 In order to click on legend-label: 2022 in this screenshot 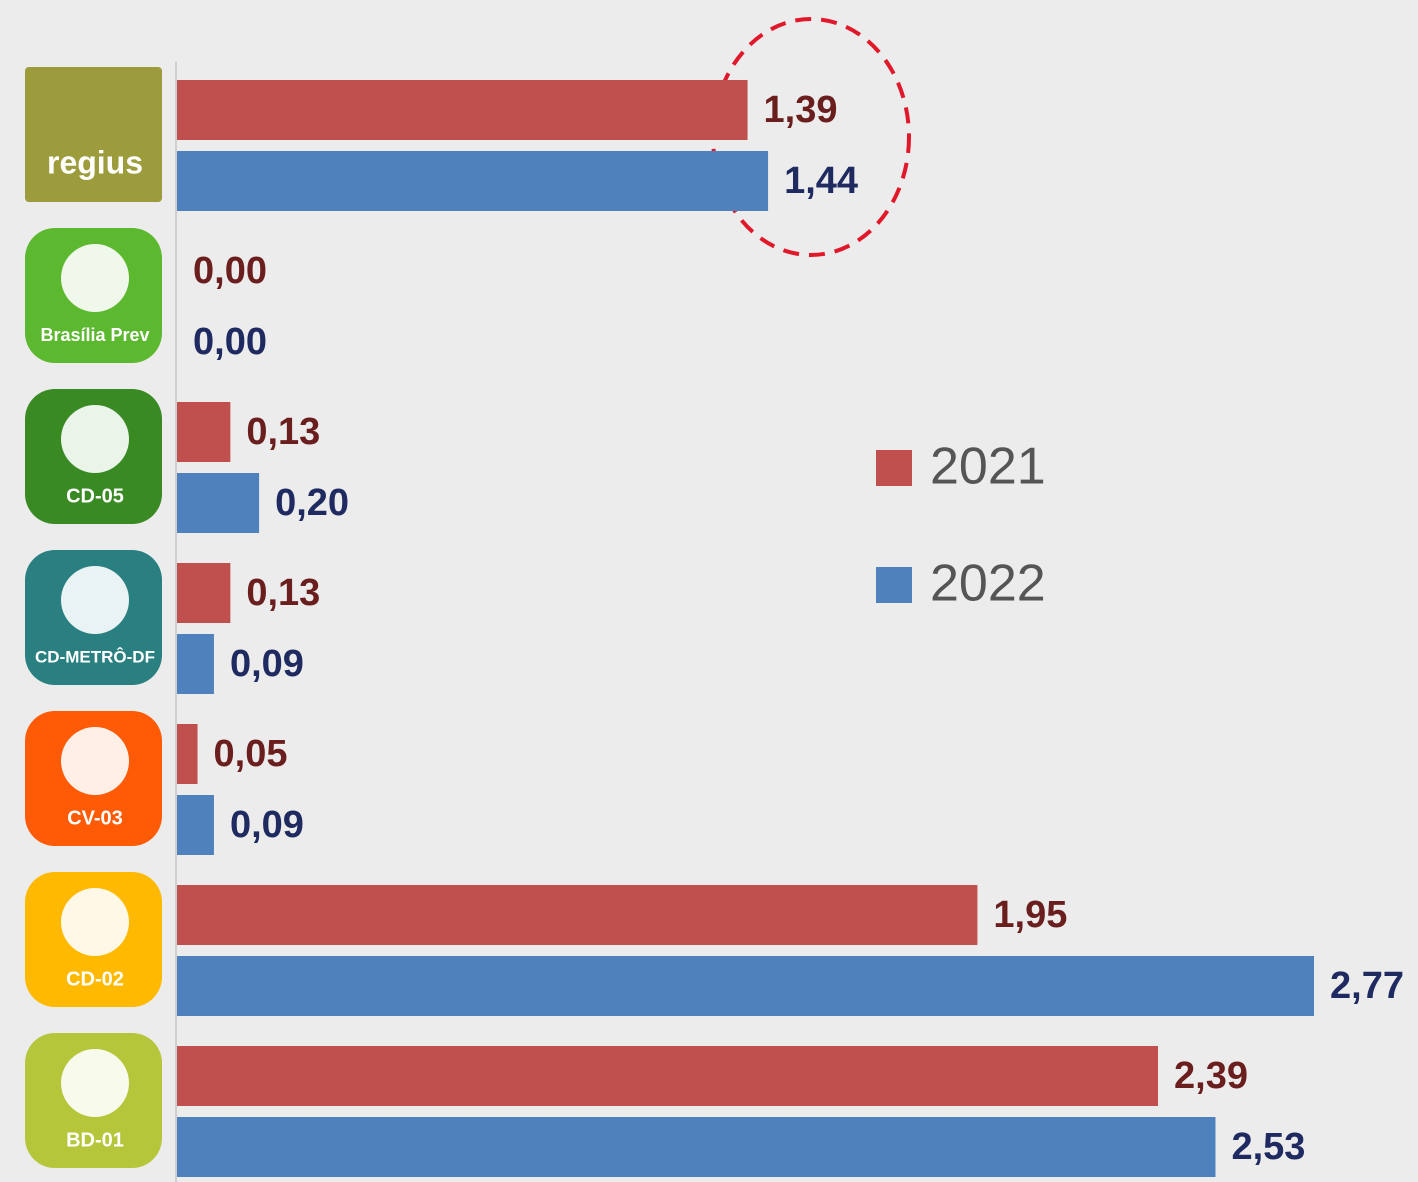, I will do `click(988, 584)`.